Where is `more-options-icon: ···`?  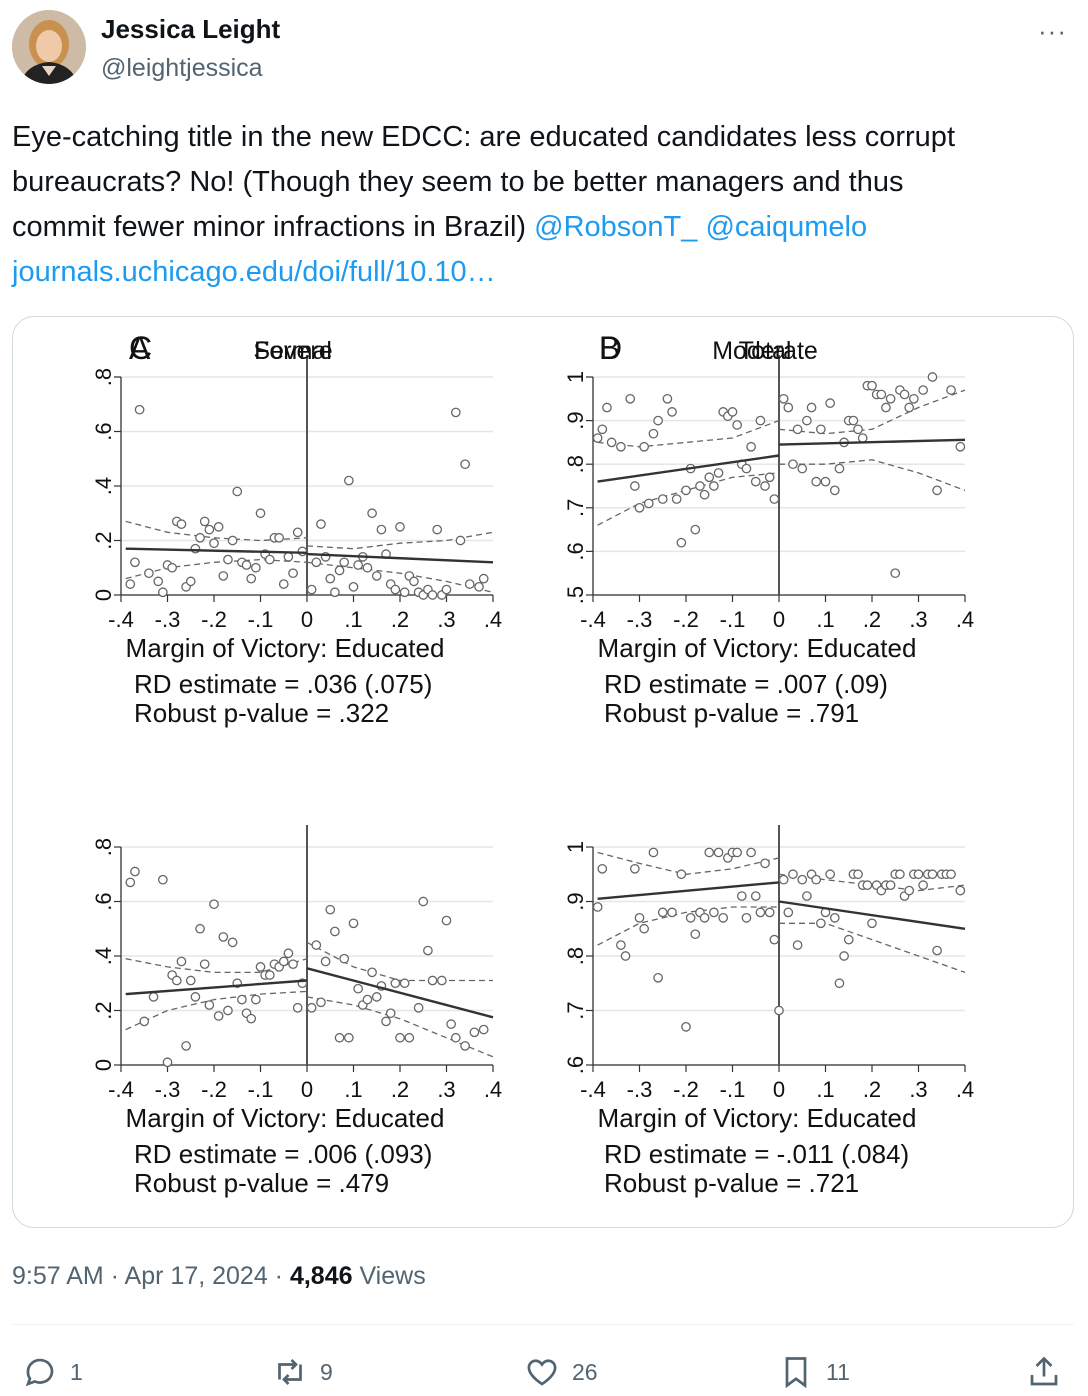
more-options-icon: ··· is located at coordinates (1052, 31).